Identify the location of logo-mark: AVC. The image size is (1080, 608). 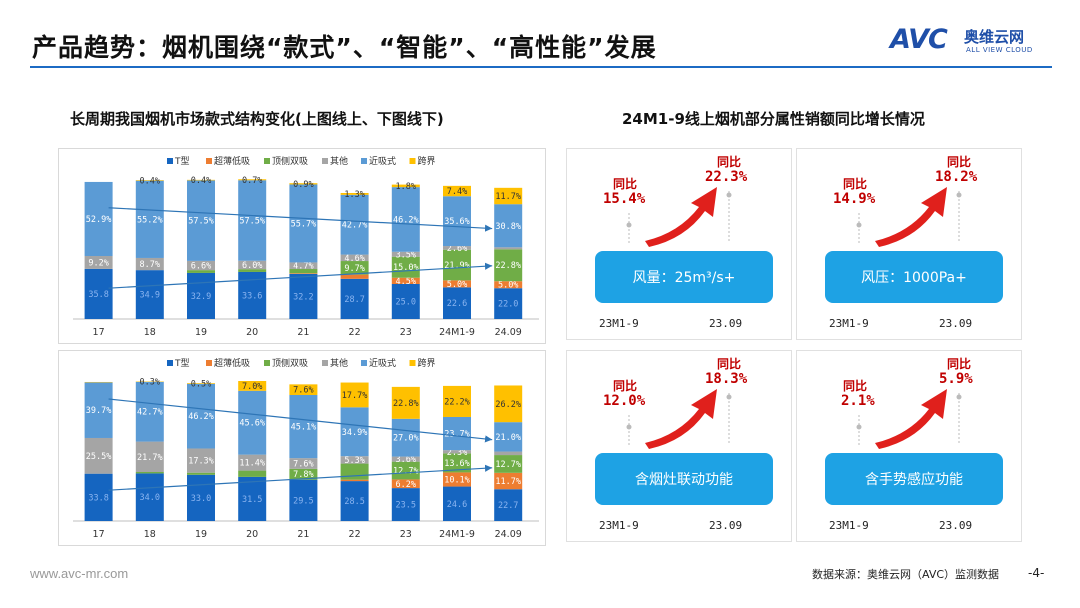
(919, 39).